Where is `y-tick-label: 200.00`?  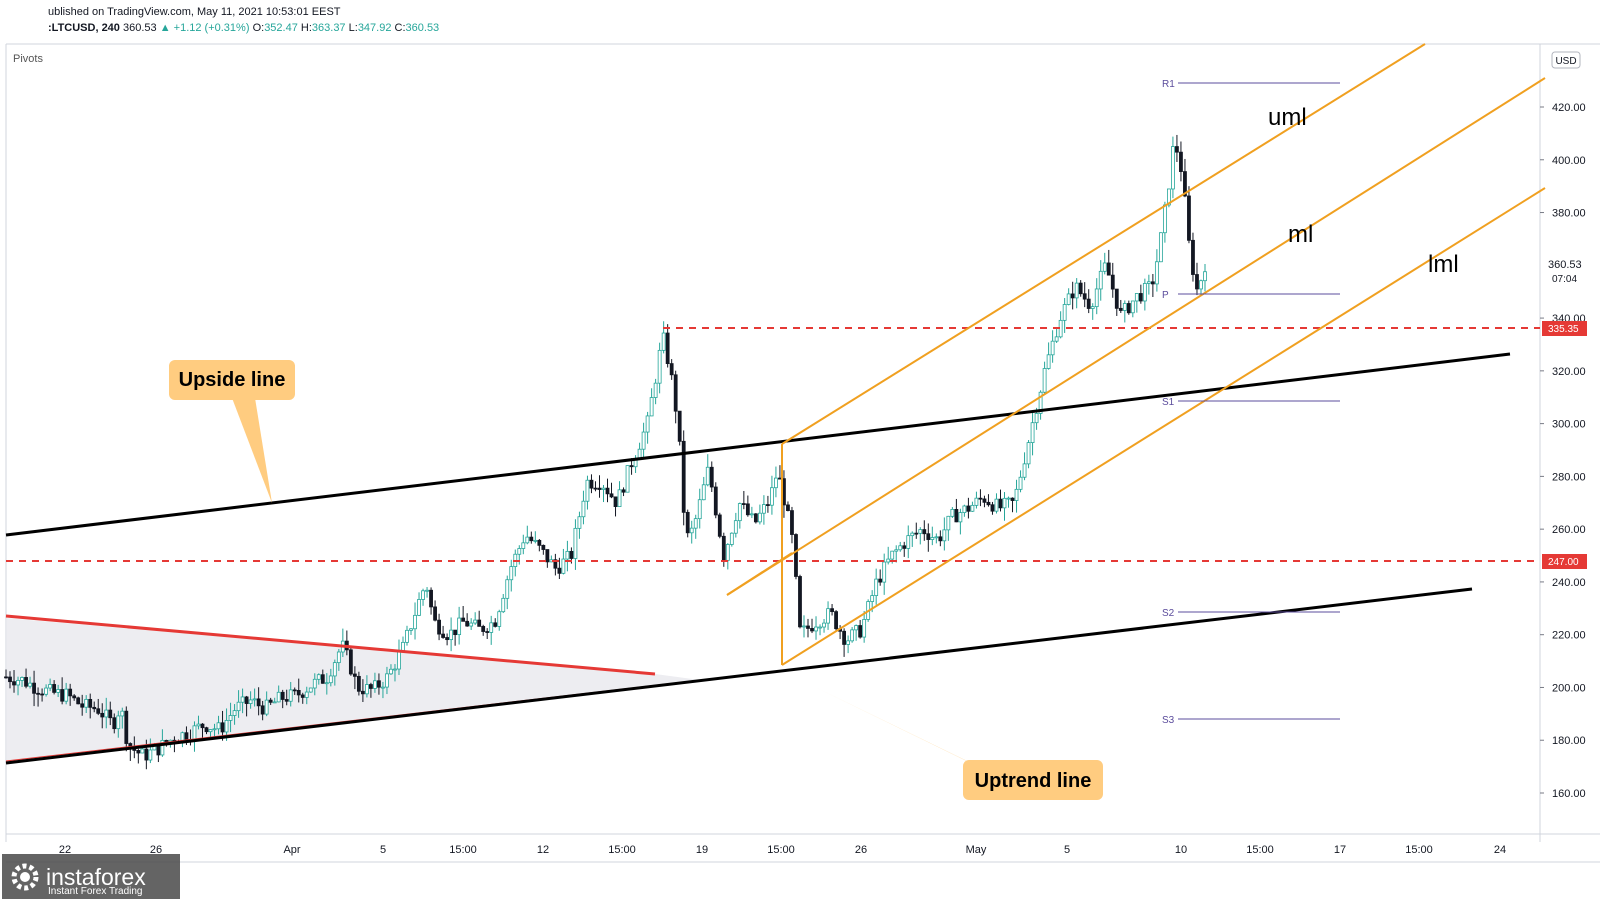
y-tick-label: 200.00 is located at coordinates (1569, 688).